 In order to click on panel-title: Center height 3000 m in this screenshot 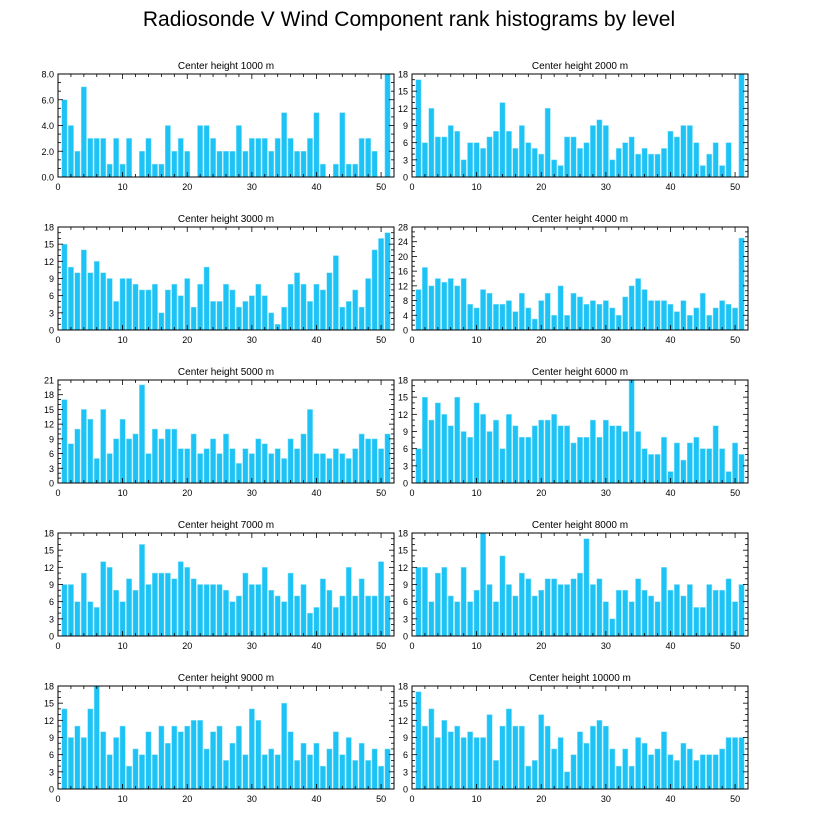, I will do `click(226, 219)`.